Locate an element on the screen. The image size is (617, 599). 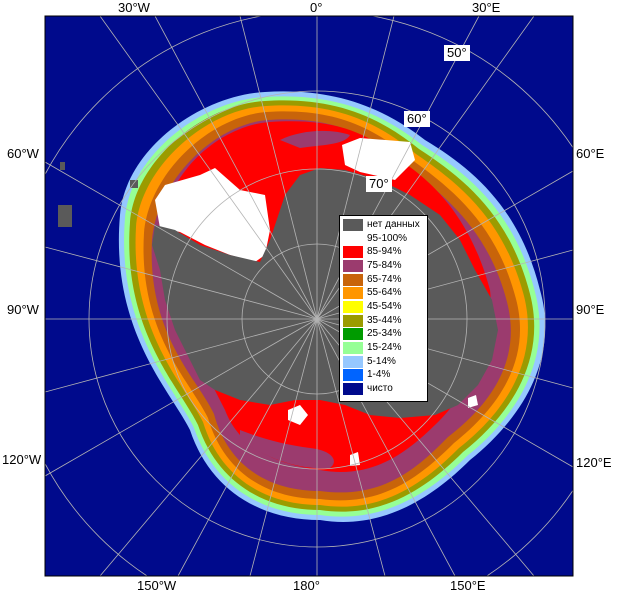
legend-label: 55-64% is located at coordinates (384, 293).